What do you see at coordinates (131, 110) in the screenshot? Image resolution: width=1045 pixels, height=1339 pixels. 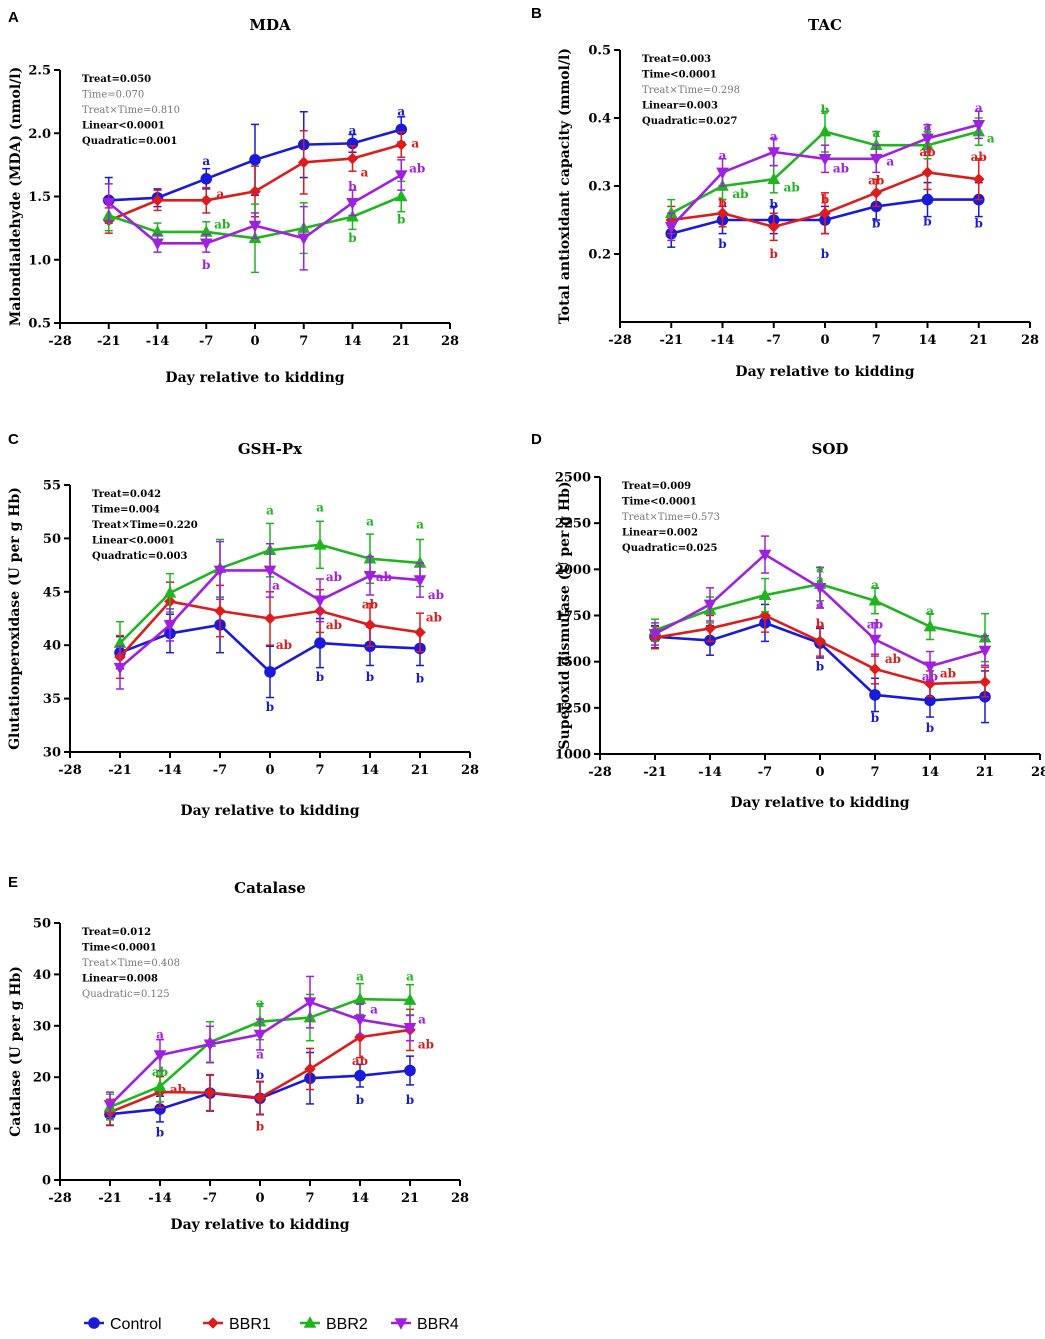 I see `stat-line: Treat×Time=0.810` at bounding box center [131, 110].